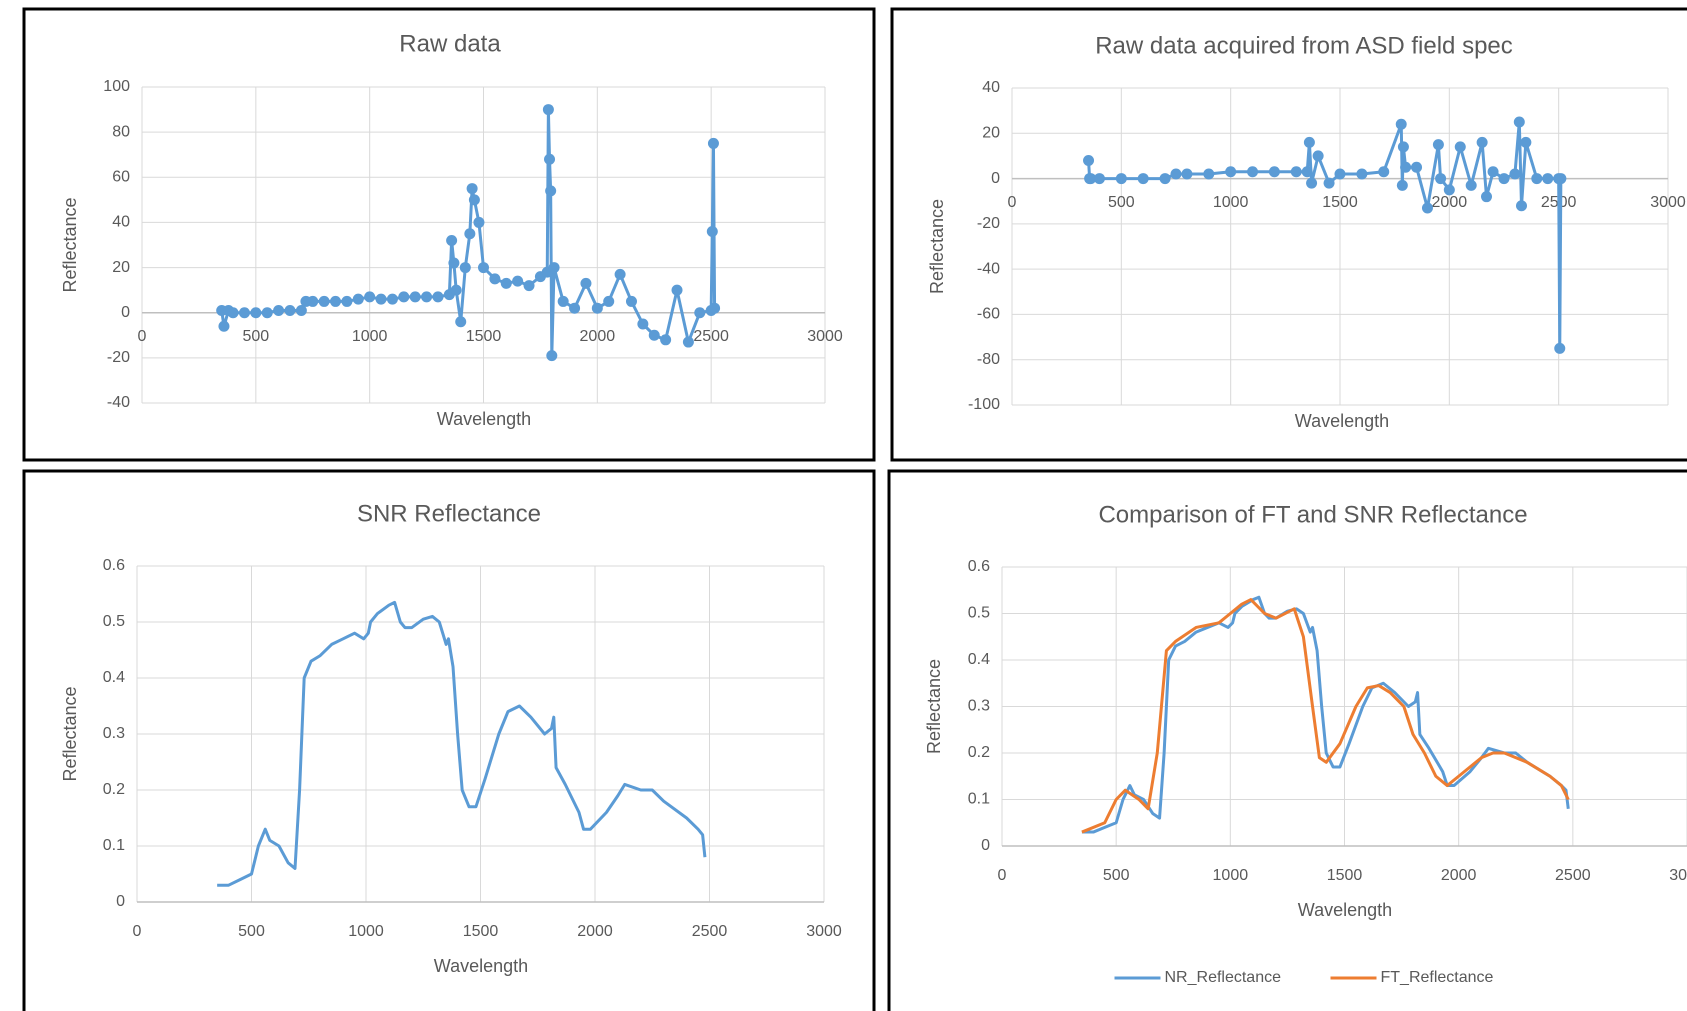  I want to click on y-tick-label: -100, so click(984, 404).